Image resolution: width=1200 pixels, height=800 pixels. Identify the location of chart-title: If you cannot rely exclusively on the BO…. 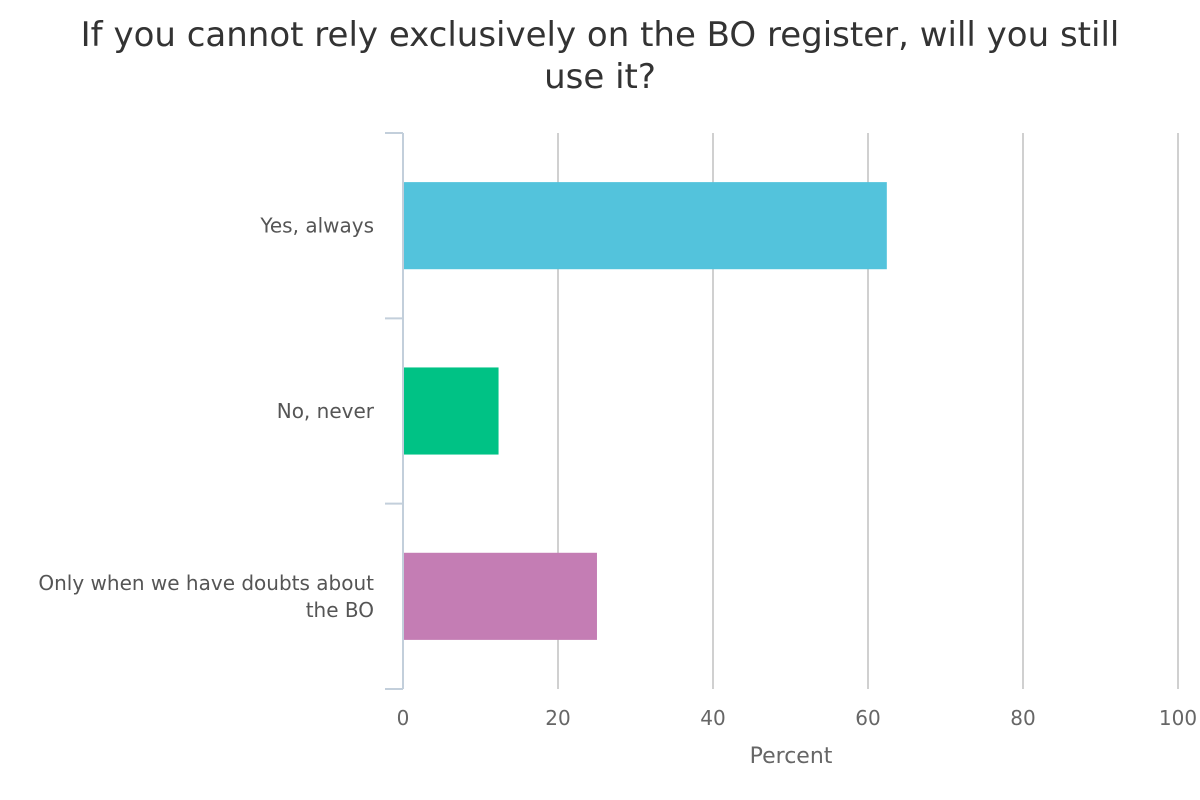
(600, 56).